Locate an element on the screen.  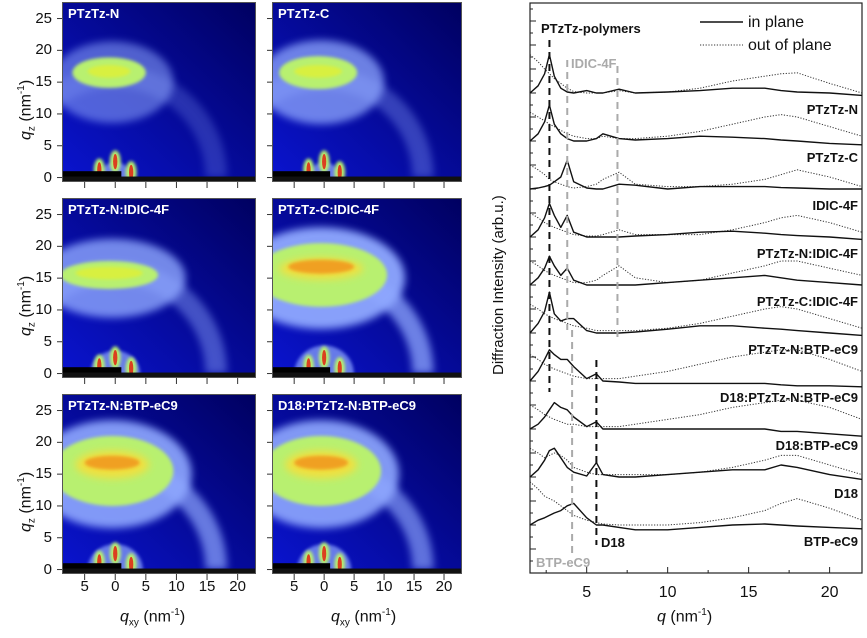
sample-label: IDIC-4F is located at coordinates (836, 205).